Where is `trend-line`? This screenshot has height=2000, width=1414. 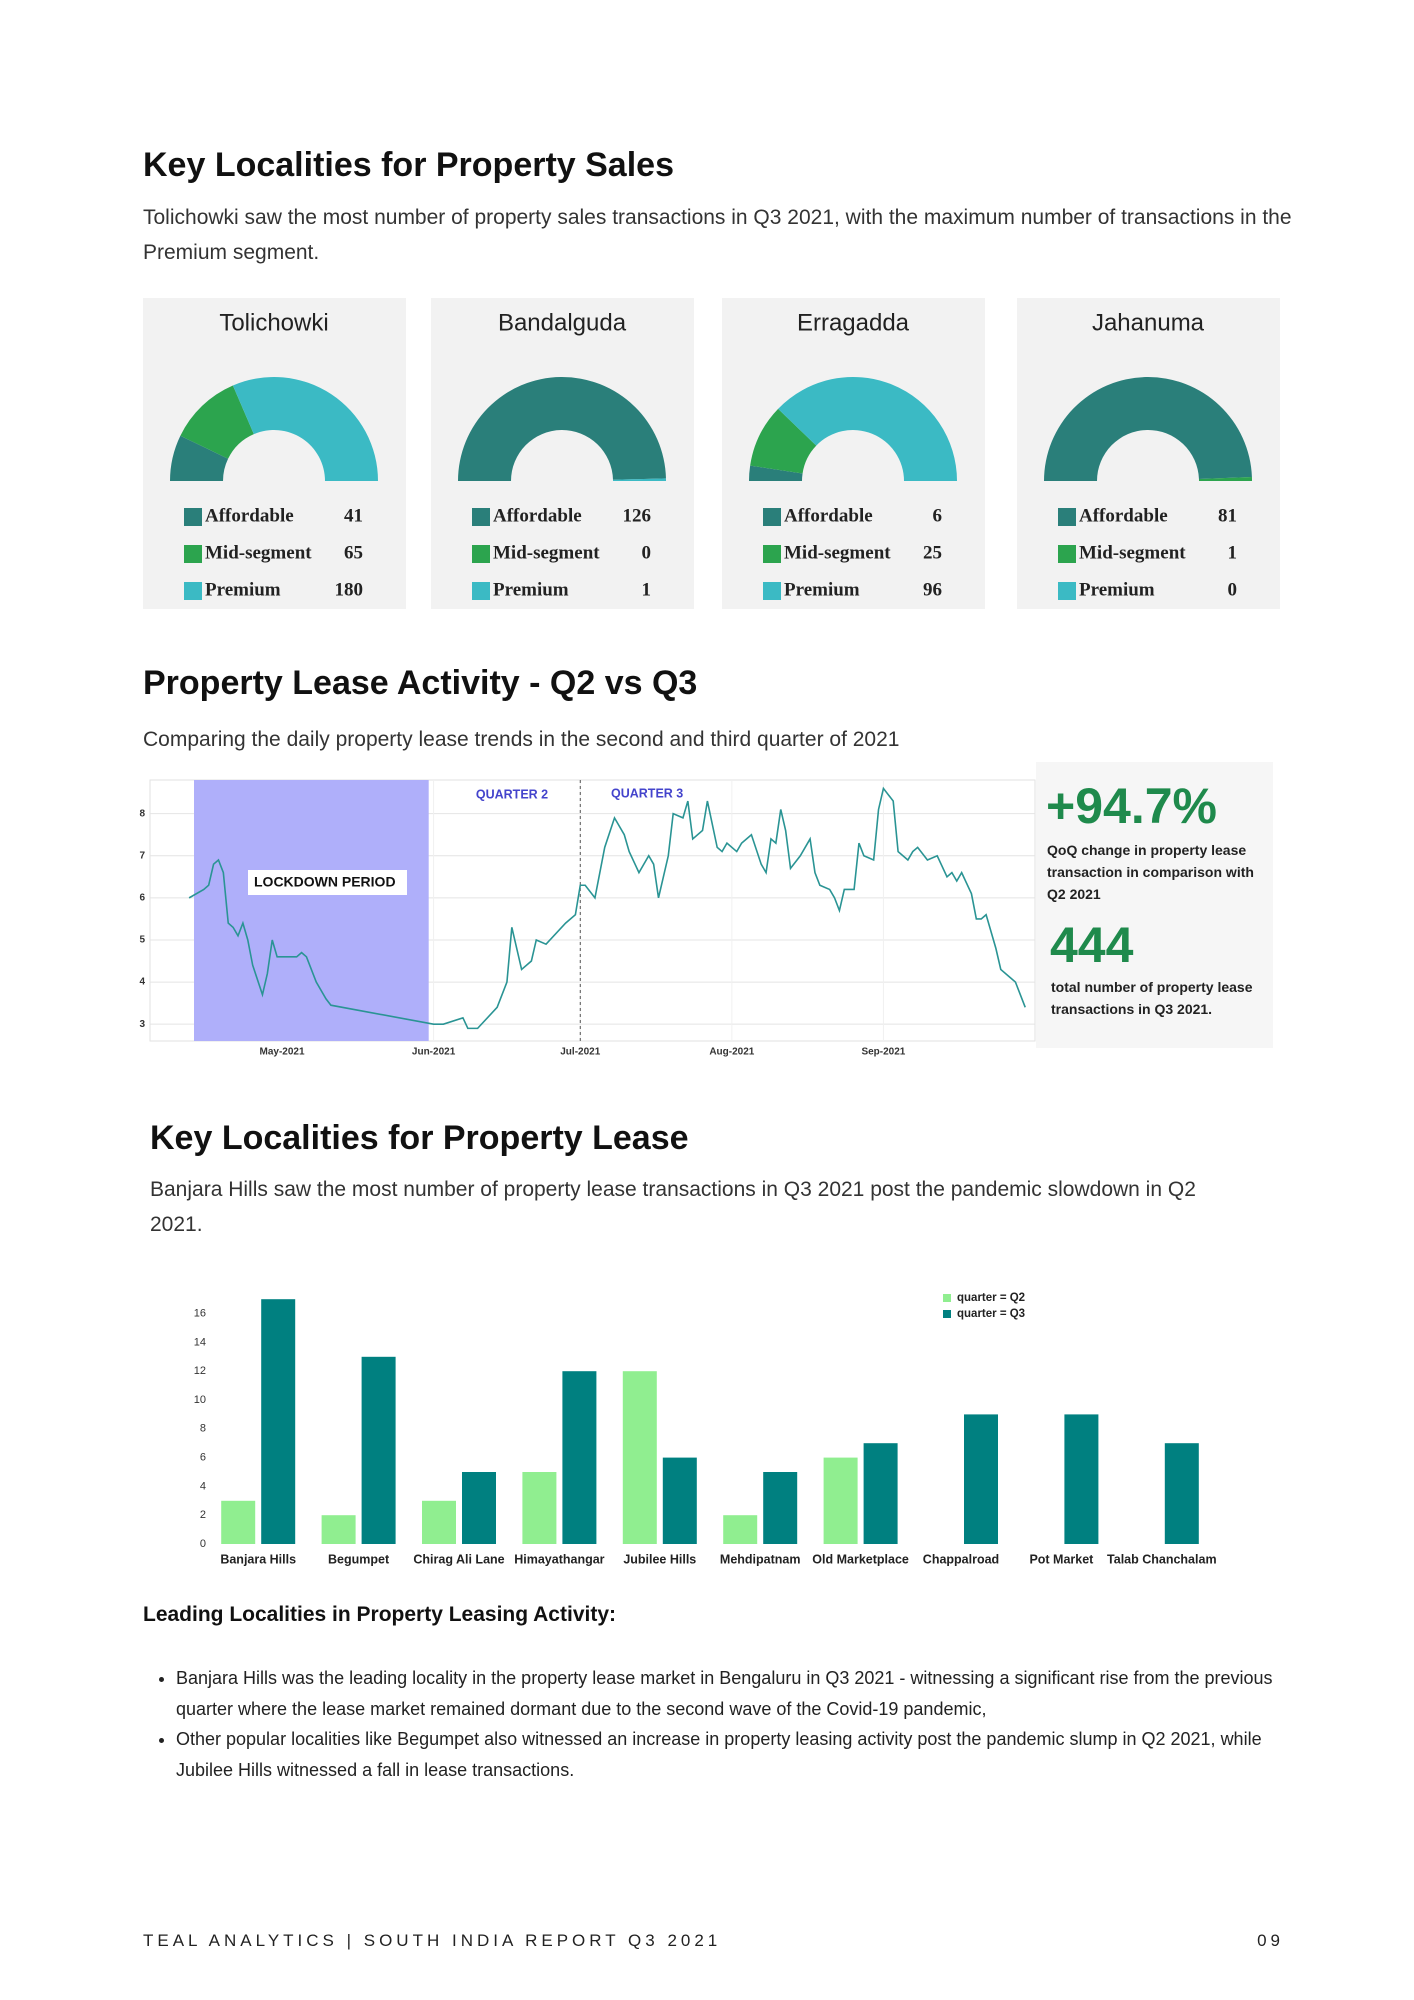
trend-line is located at coordinates (607, 908).